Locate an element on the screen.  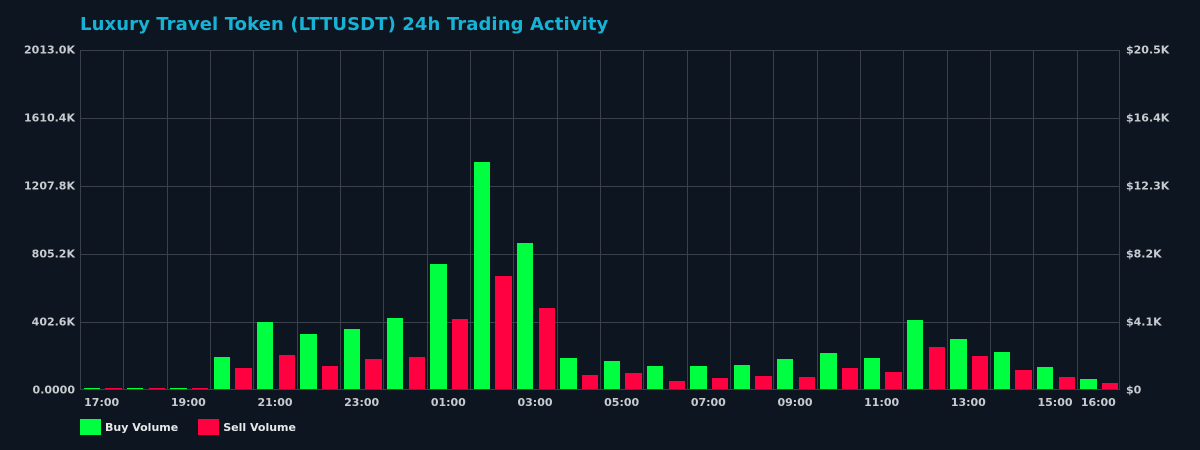
y-tick-right: $16.4K is located at coordinates (1148, 118).